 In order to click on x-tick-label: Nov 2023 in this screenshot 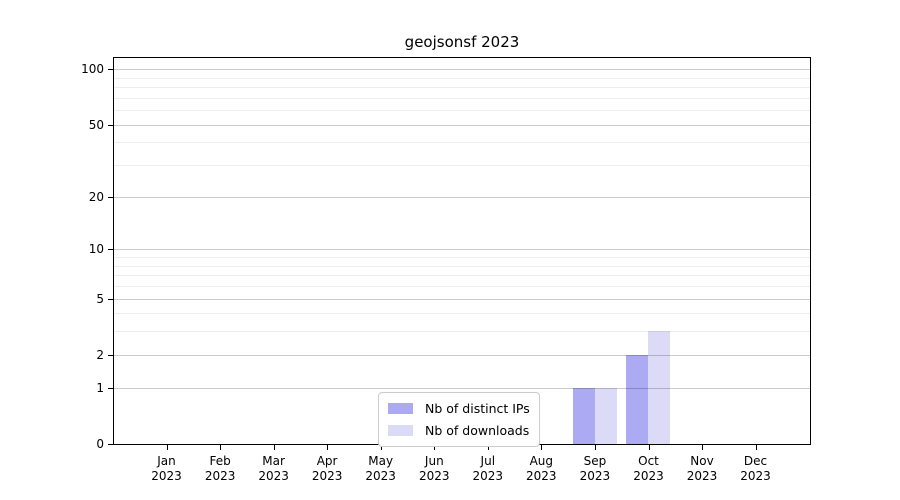, I will do `click(702, 469)`.